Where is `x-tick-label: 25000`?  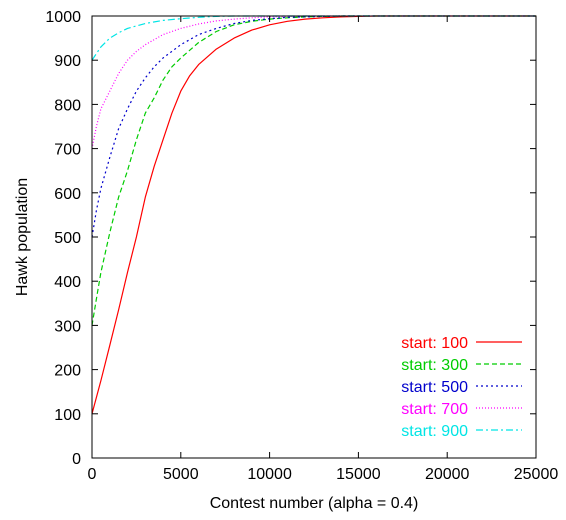
x-tick-label: 25000 is located at coordinates (536, 474).